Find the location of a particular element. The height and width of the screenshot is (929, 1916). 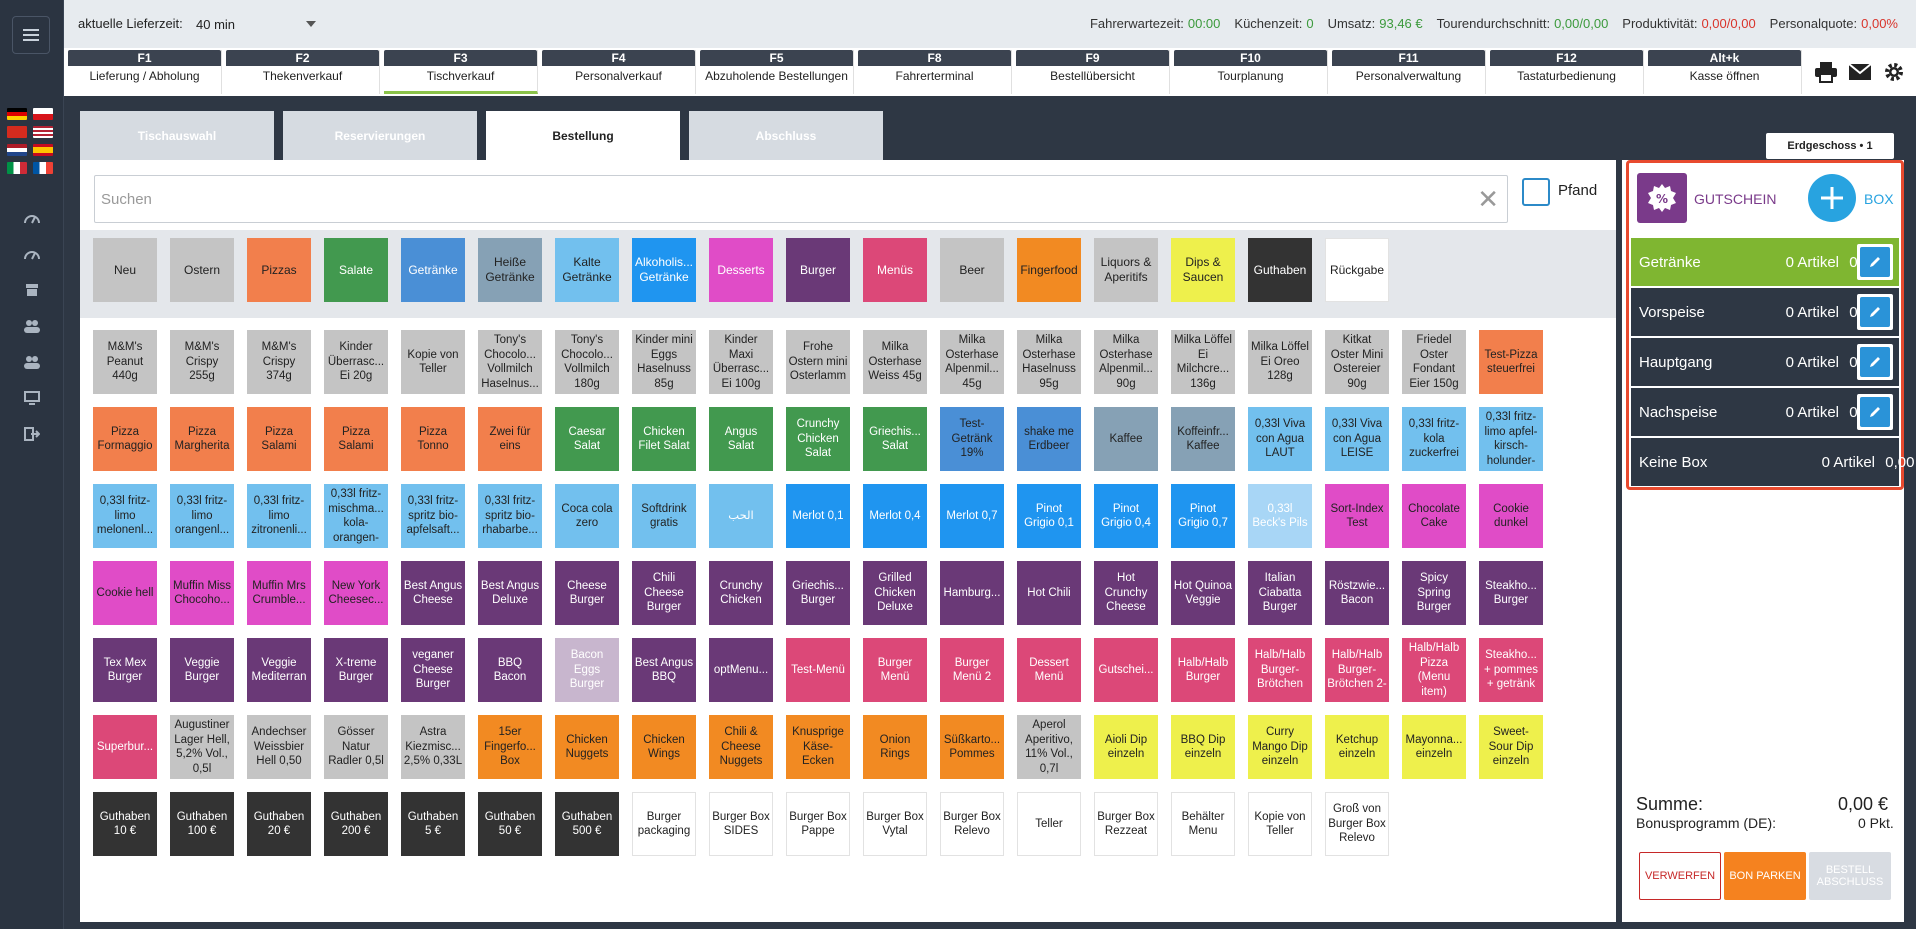

product-button: Pinot Grigio 0,1 is located at coordinates (1049, 516).